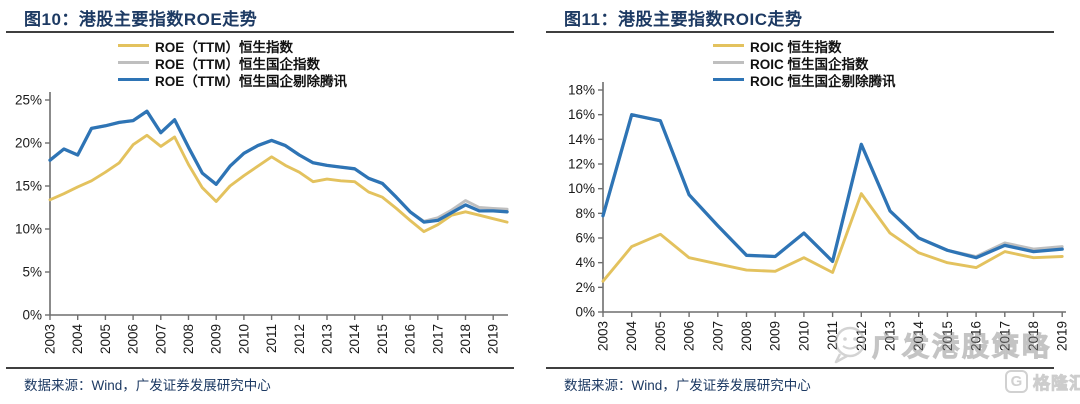 This screenshot has height=404, width=1080. Describe the element at coordinates (581, 90) in the screenshot. I see `y-tick-label: 18%` at that location.